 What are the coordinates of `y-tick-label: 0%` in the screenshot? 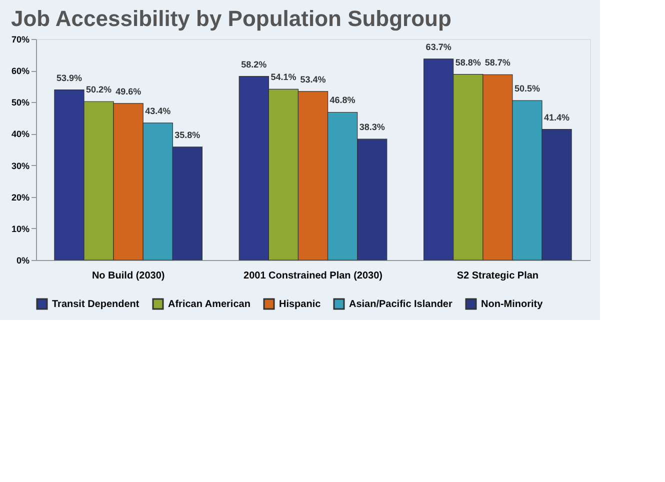 It's located at (23, 261).